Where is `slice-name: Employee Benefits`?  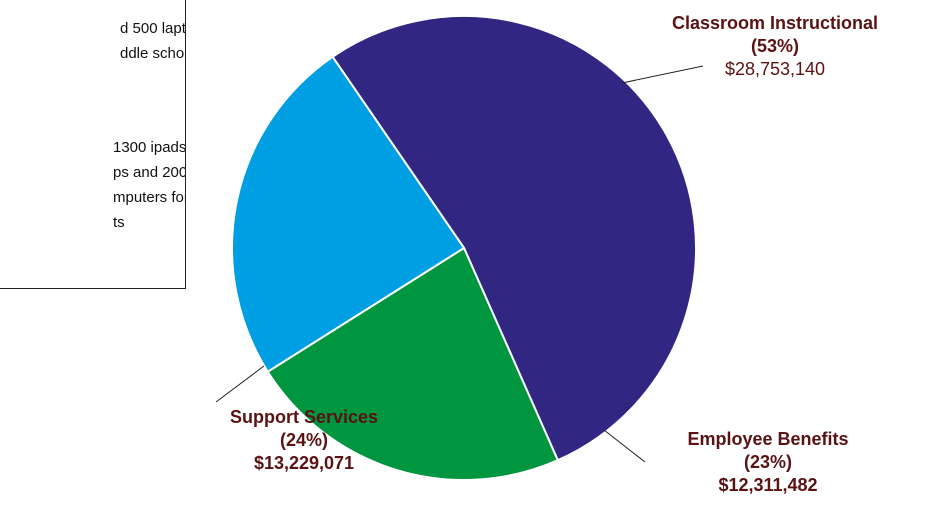
slice-name: Employee Benefits is located at coordinates (768, 439).